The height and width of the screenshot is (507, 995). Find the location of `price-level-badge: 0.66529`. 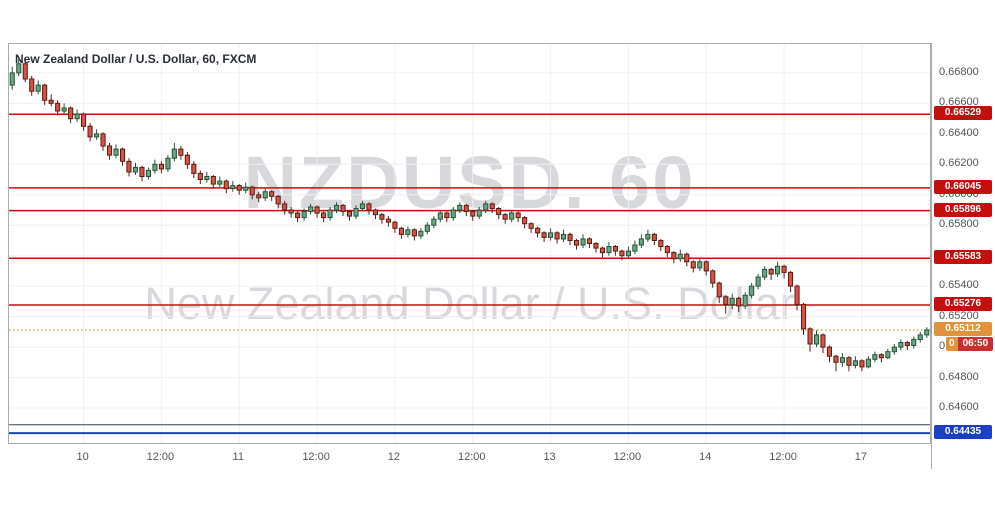

price-level-badge: 0.66529 is located at coordinates (963, 113).